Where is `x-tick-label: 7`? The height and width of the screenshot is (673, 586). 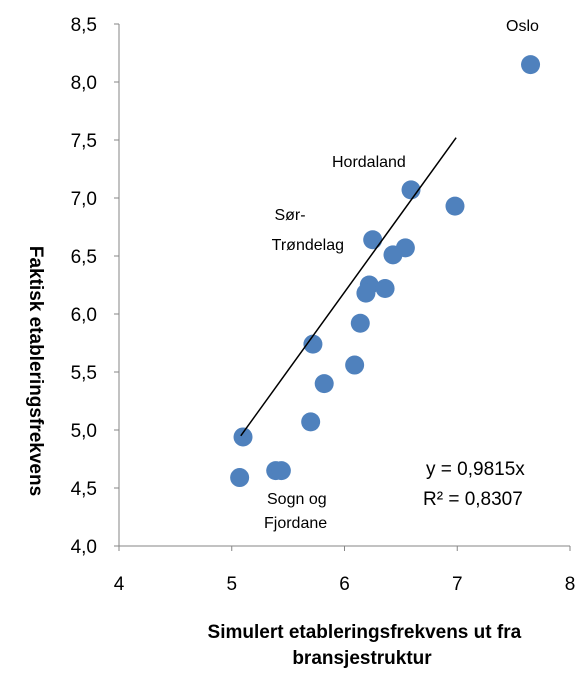 x-tick-label: 7 is located at coordinates (457, 584).